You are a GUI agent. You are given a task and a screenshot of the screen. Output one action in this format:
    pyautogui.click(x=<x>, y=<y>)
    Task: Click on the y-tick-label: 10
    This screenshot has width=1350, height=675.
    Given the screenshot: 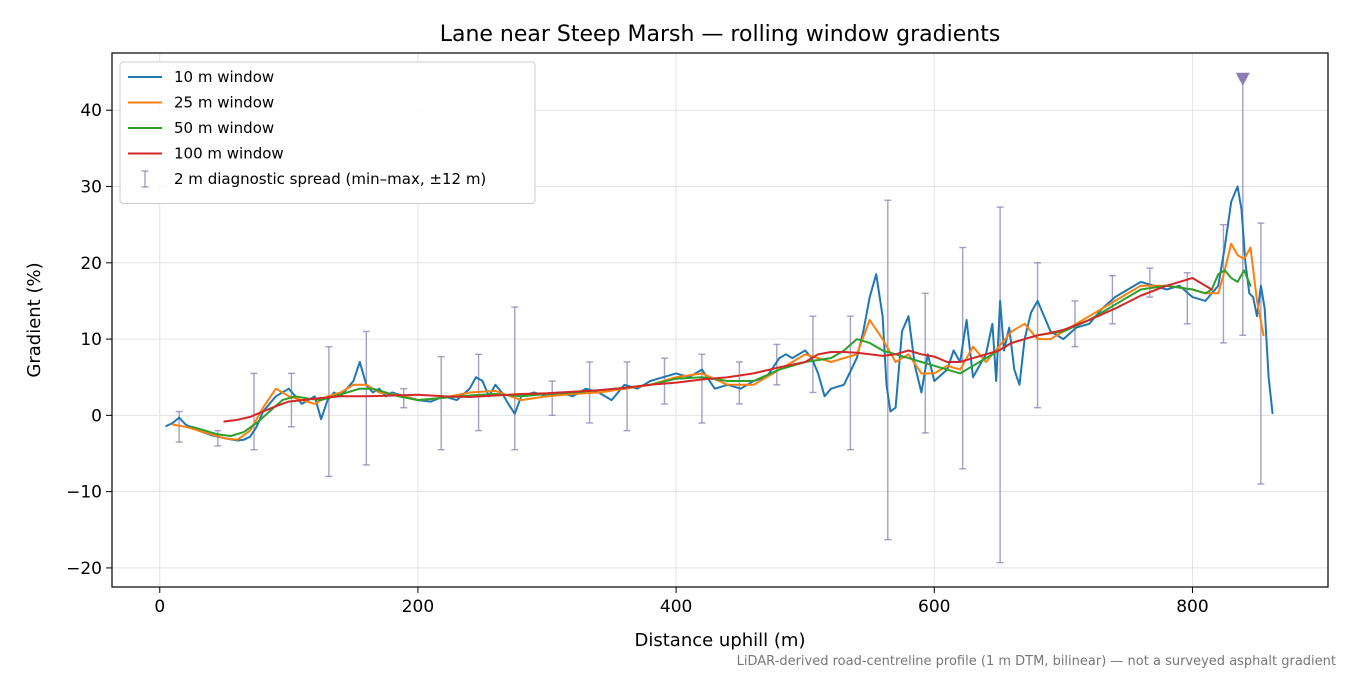 What is the action you would take?
    pyautogui.click(x=91, y=340)
    